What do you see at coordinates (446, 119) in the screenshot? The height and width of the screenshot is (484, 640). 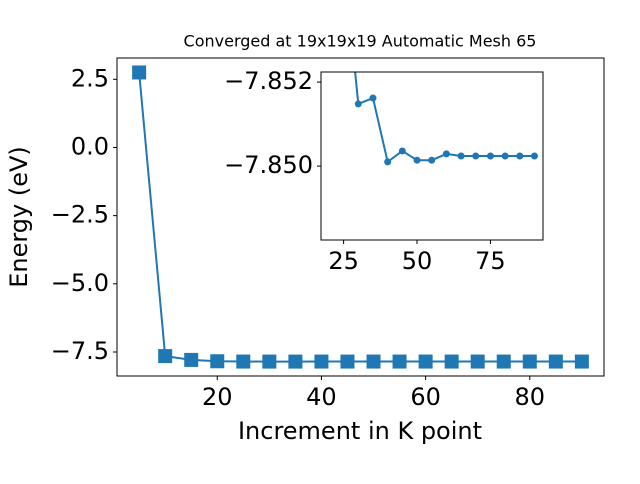 I see `series-group` at bounding box center [446, 119].